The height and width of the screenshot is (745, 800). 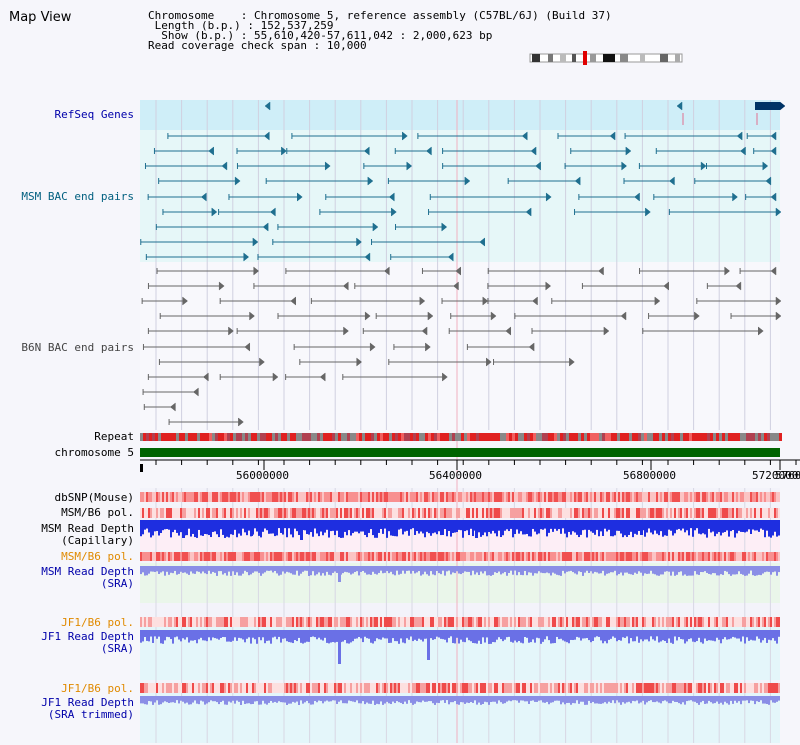 What do you see at coordinates (525, 113) in the screenshot?
I see `refseq-gene-features` at bounding box center [525, 113].